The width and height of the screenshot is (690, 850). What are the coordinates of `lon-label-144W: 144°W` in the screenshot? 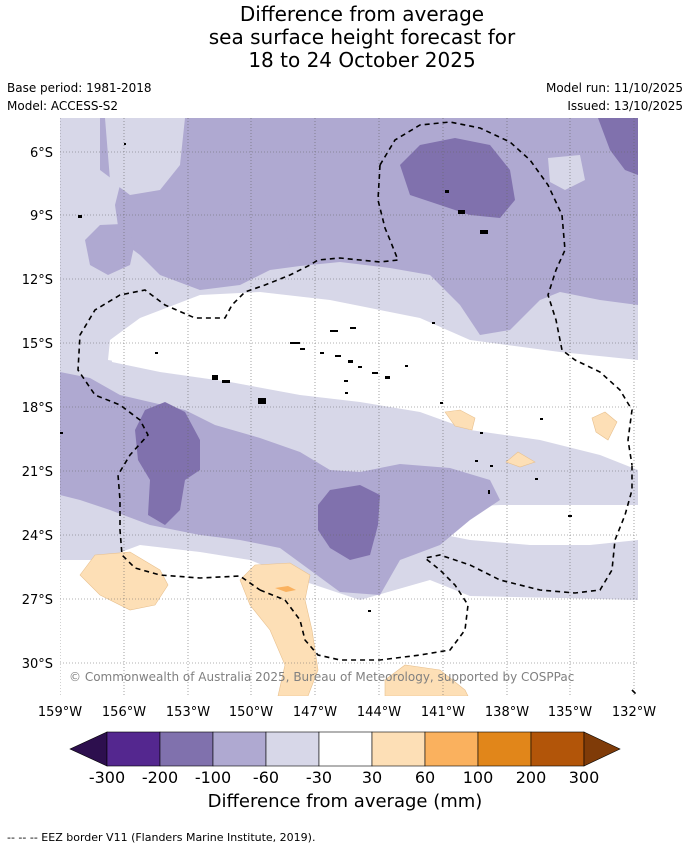 It's located at (379, 712).